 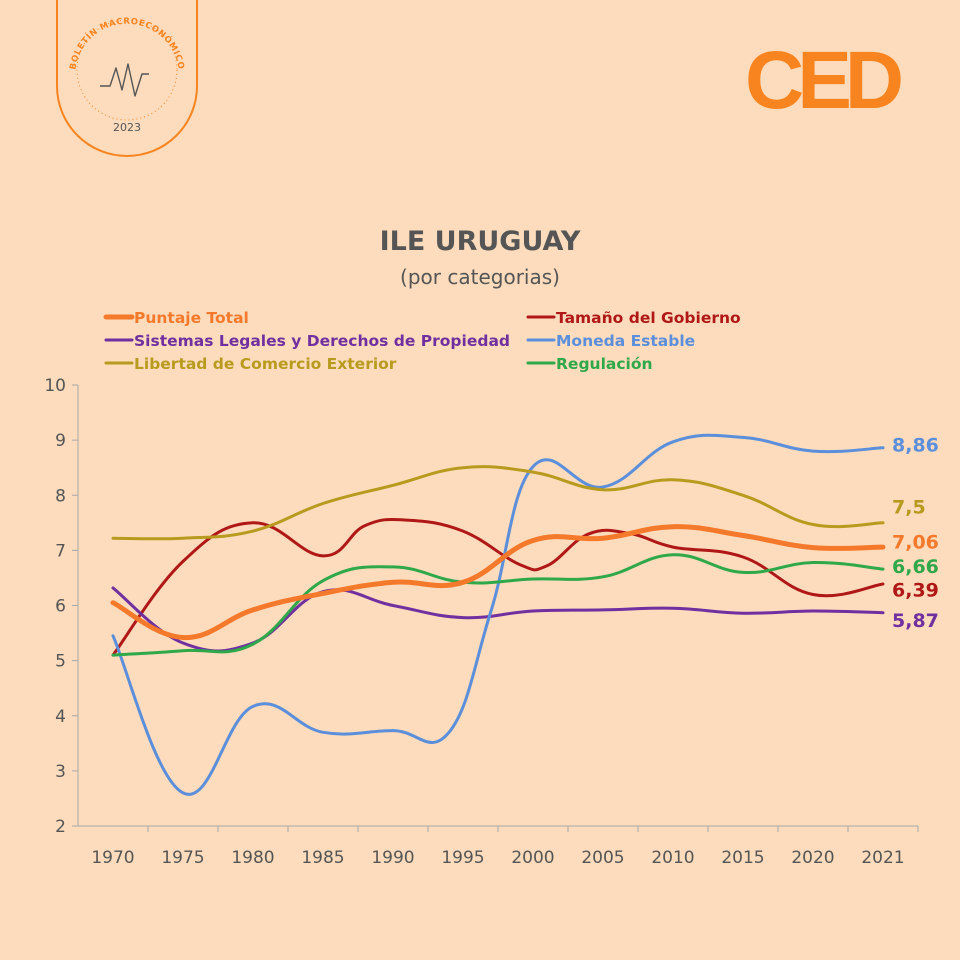 What do you see at coordinates (824, 80) in the screenshot?
I see `ced-logo: CED` at bounding box center [824, 80].